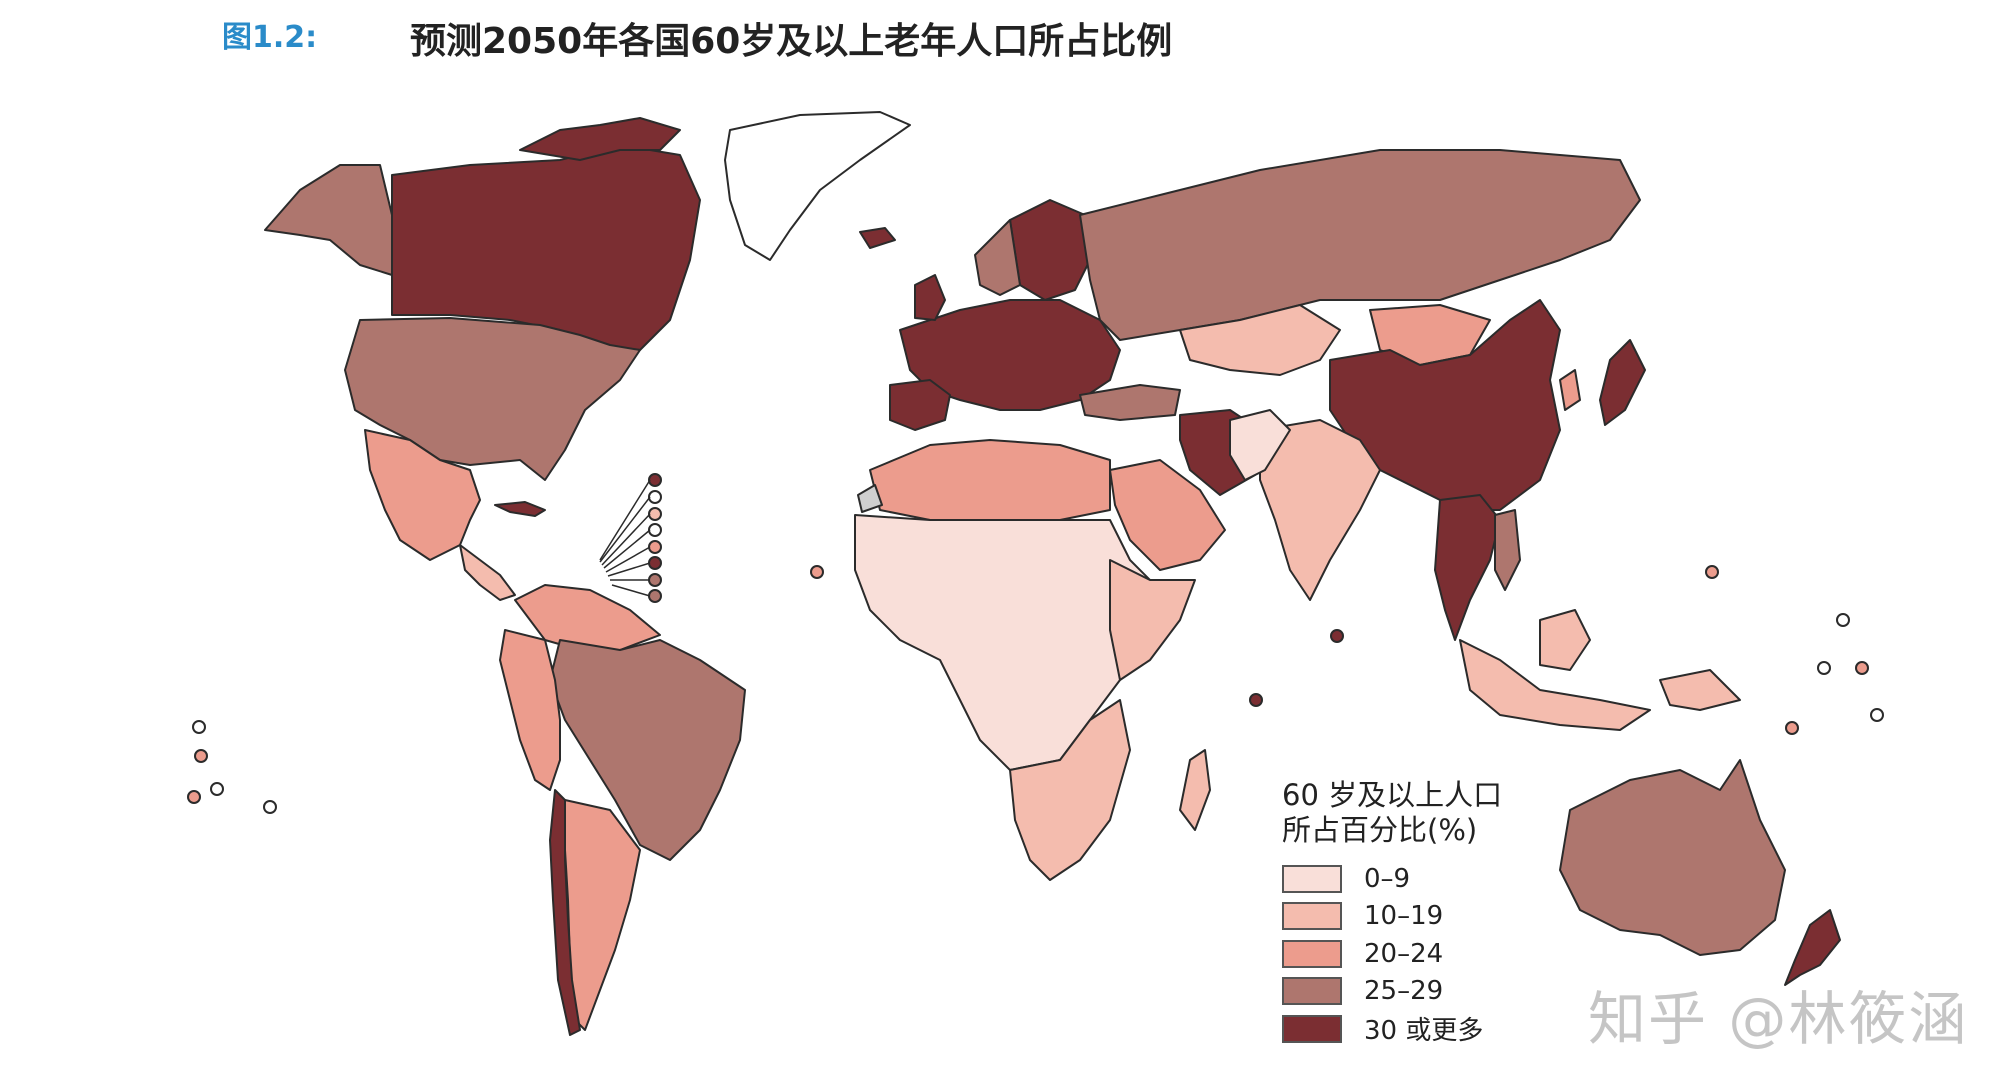  I want to click on map-title: 预测2050年各国60岁及以上老年人口所占比例, so click(791, 41).